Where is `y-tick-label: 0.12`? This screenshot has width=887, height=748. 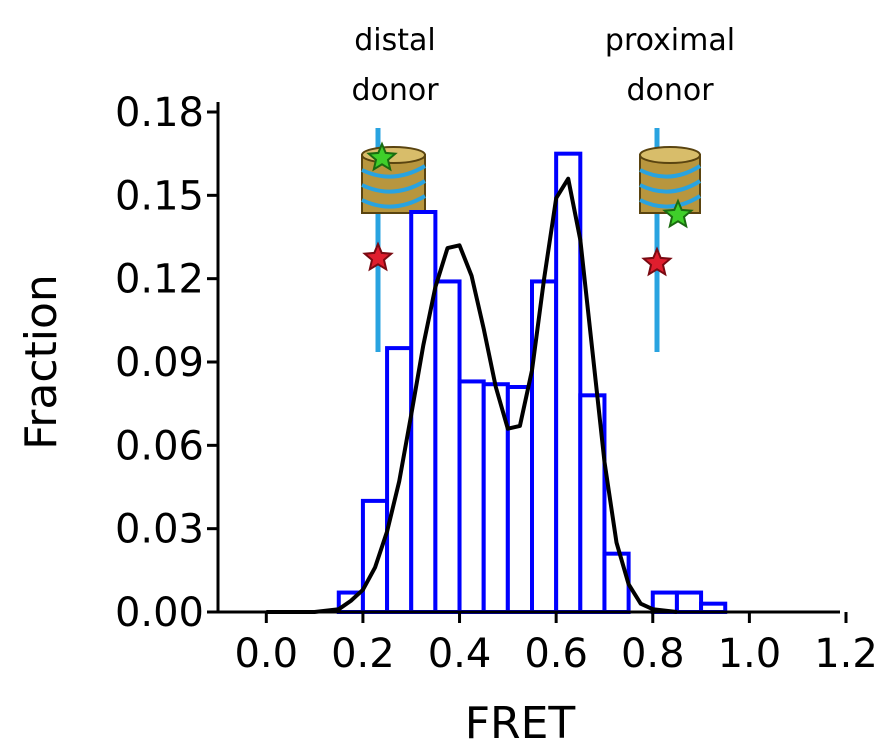
y-tick-label: 0.12 is located at coordinates (159, 280).